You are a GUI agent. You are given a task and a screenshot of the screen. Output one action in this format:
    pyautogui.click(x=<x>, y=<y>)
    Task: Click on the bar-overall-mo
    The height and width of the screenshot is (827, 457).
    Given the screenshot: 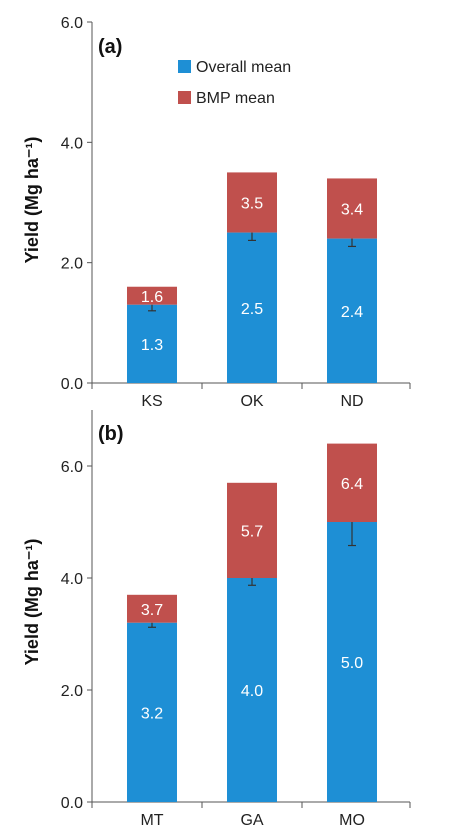 What is the action you would take?
    pyautogui.click(x=352, y=662)
    